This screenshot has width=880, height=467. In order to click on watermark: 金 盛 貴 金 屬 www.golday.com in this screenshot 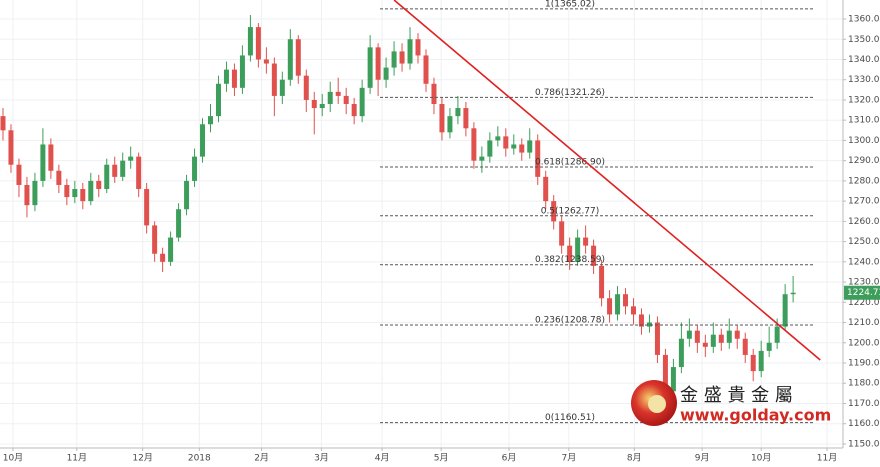, I will do `click(731, 403)`.